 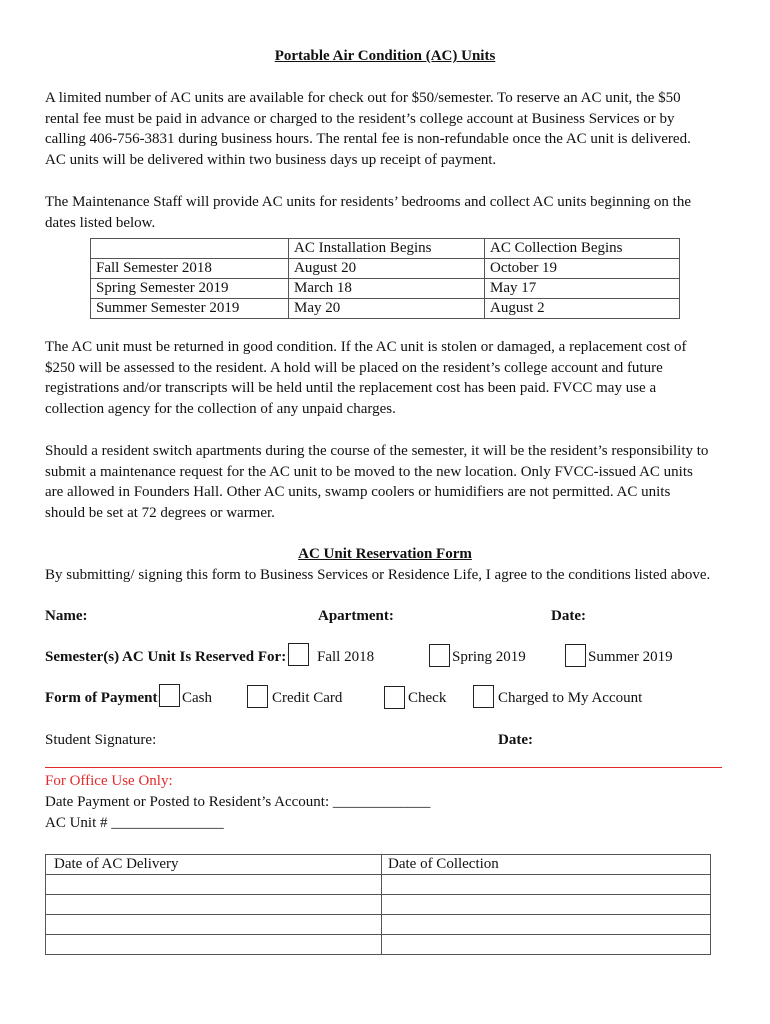 I want to click on page-title: Portable Air Condition (AC) Units, so click(x=385, y=56).